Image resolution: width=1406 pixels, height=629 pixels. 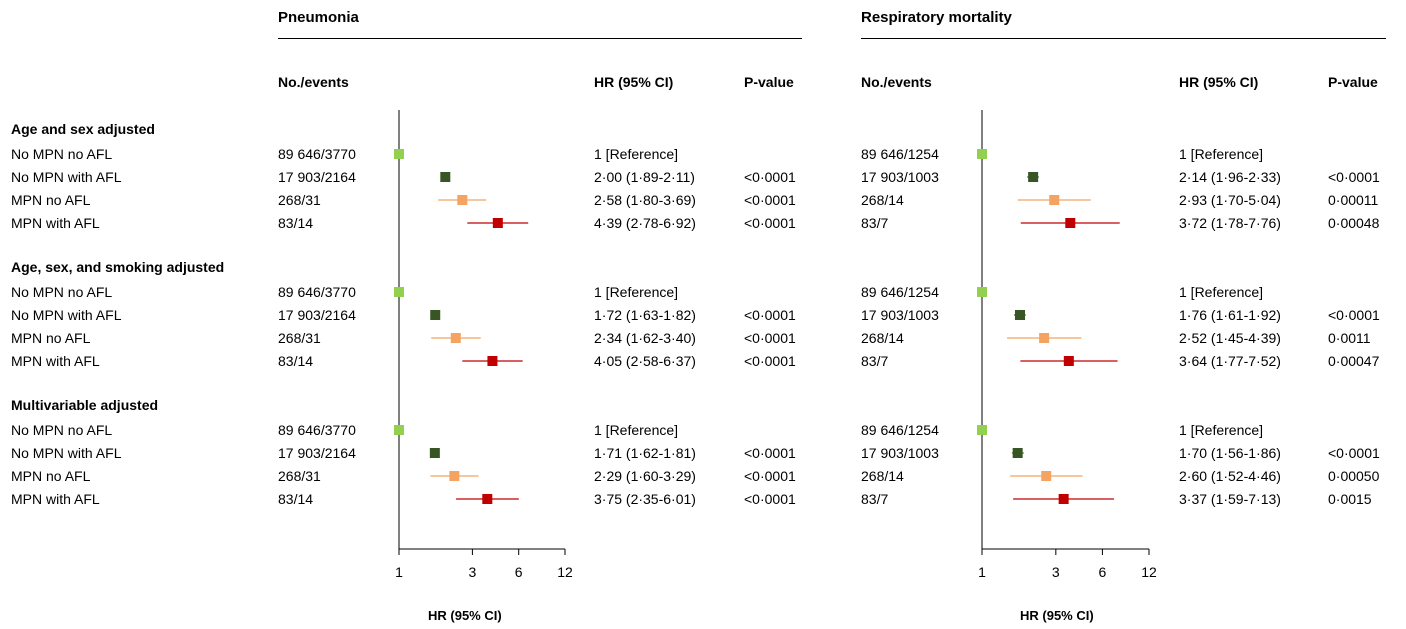 I want to click on hr-cell: 2·29 (1·60-3·29), so click(x=645, y=476).